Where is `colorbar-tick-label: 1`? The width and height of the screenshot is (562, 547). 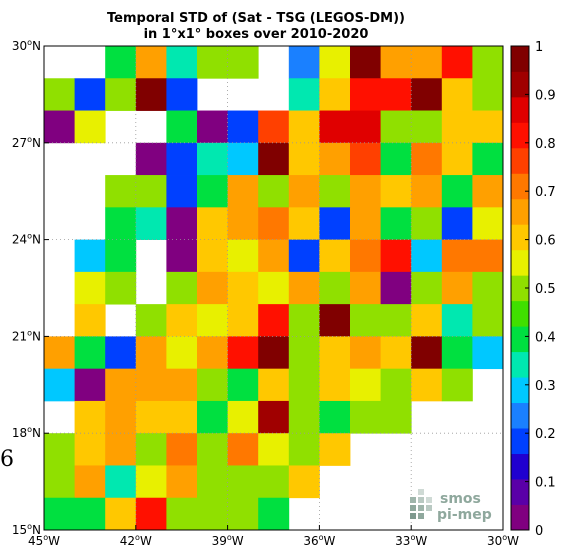
colorbar-tick-label: 1 is located at coordinates (539, 47).